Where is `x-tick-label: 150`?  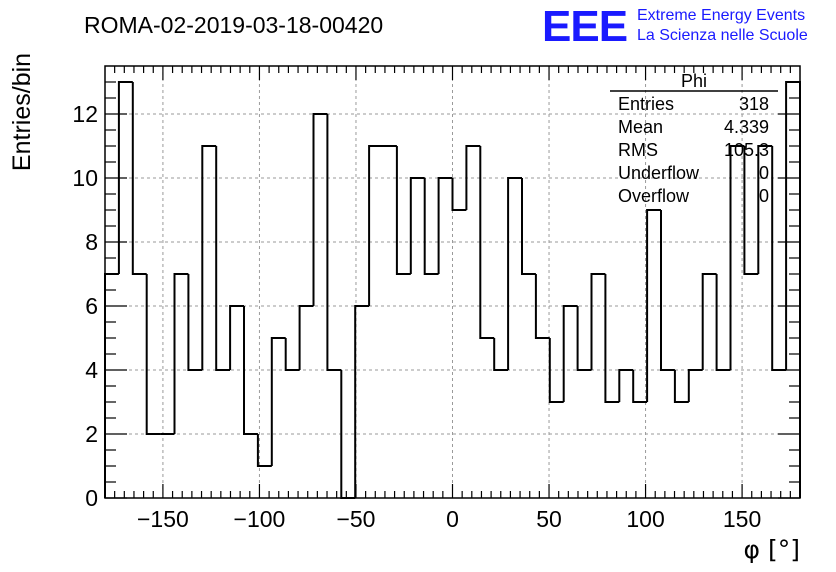
x-tick-label: 150 is located at coordinates (742, 519).